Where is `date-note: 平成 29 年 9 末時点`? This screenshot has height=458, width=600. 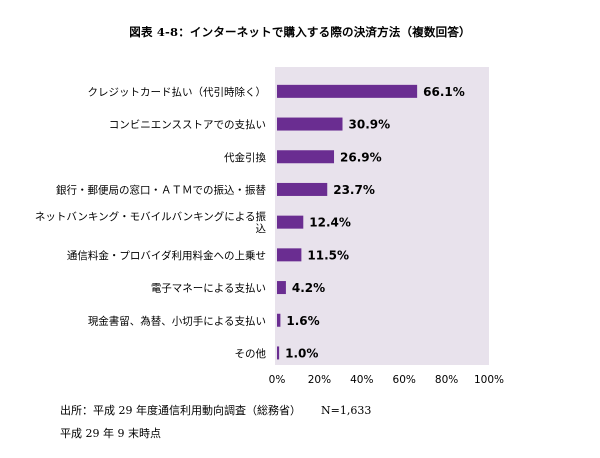 date-note: 平成 29 年 9 末時点 is located at coordinates (110, 433).